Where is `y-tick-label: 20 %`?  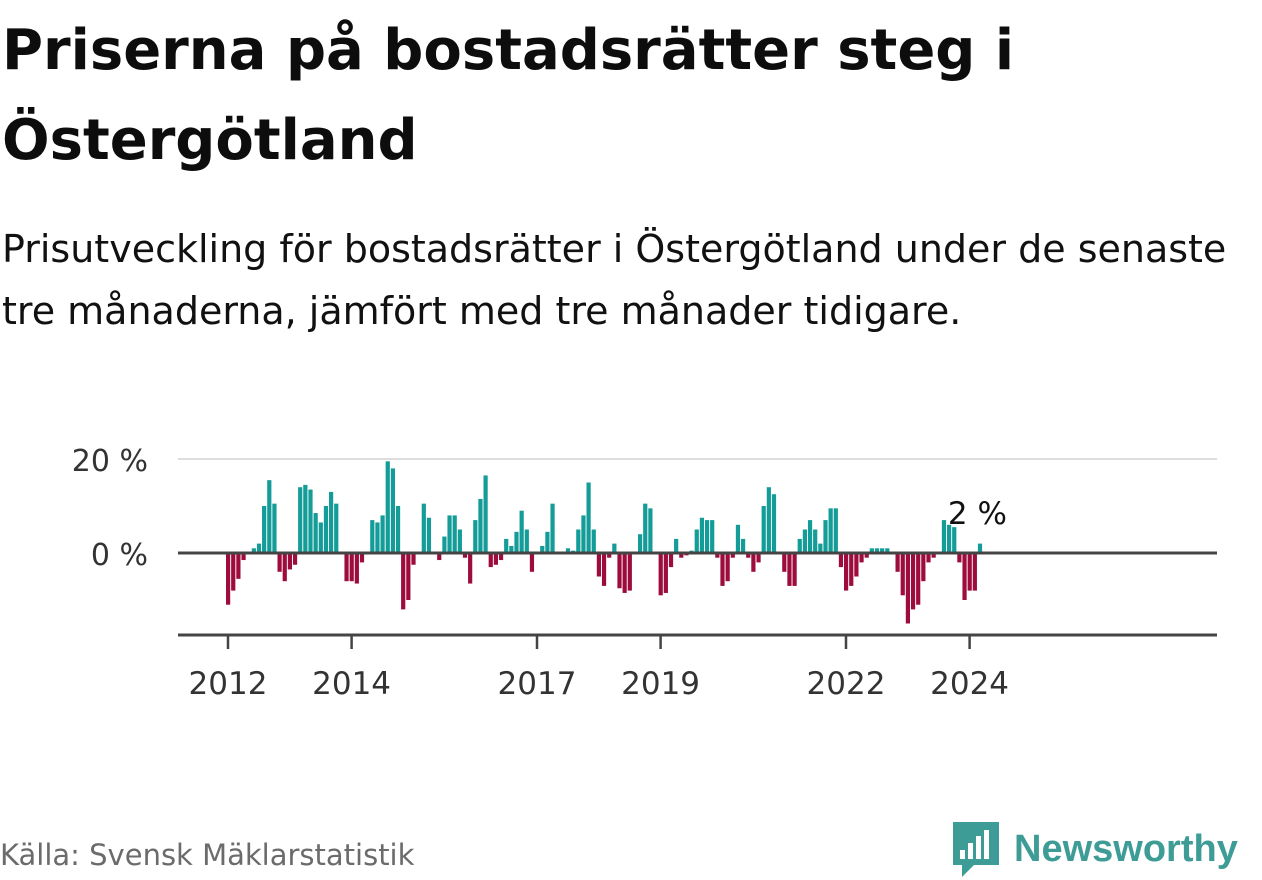 y-tick-label: 20 % is located at coordinates (110, 461).